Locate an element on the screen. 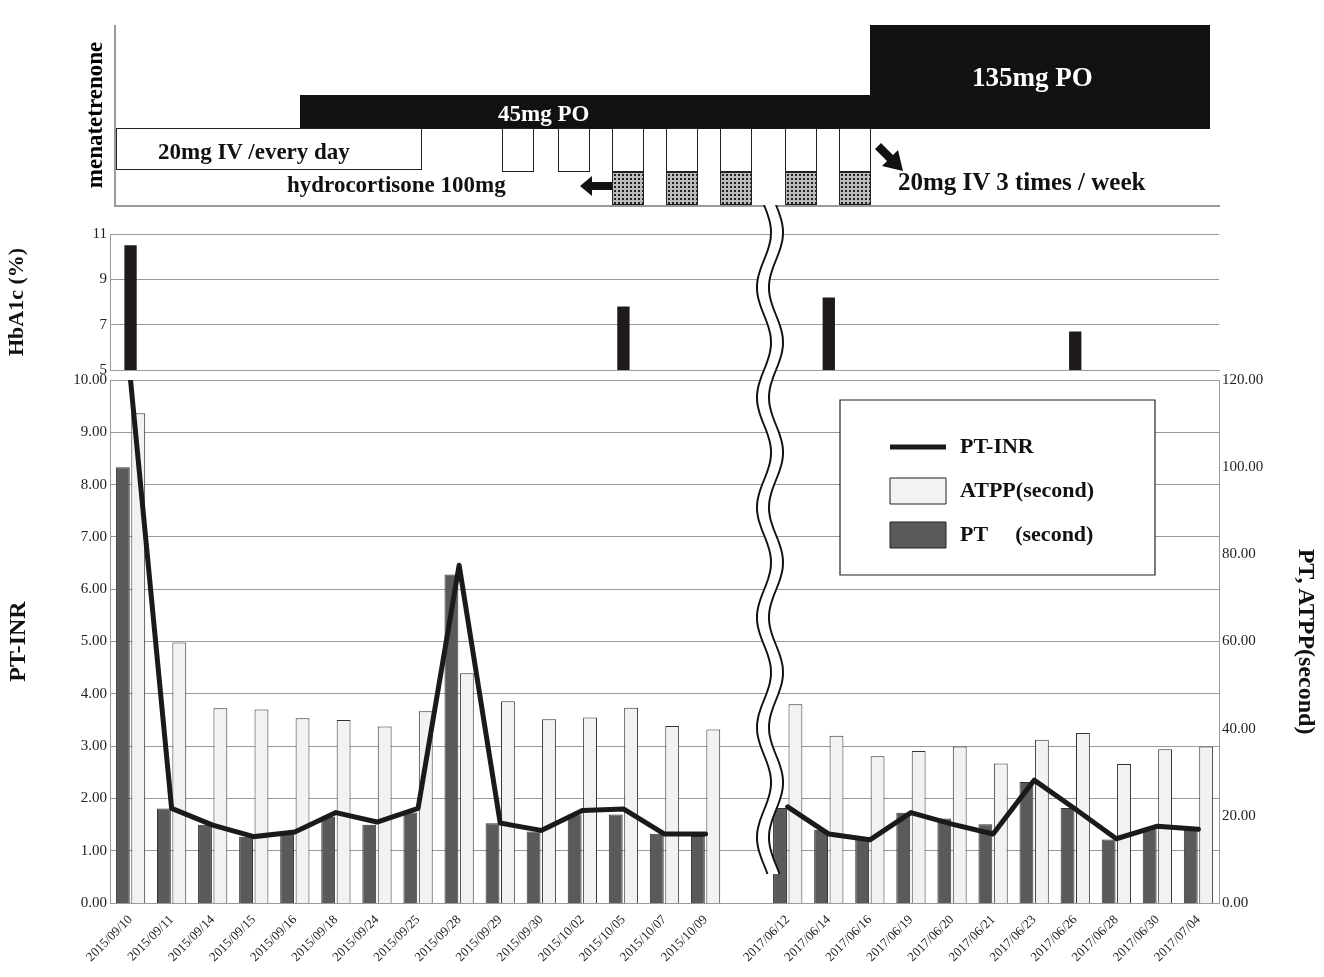  y-tick-label: 1.00 is located at coordinates (93, 849).